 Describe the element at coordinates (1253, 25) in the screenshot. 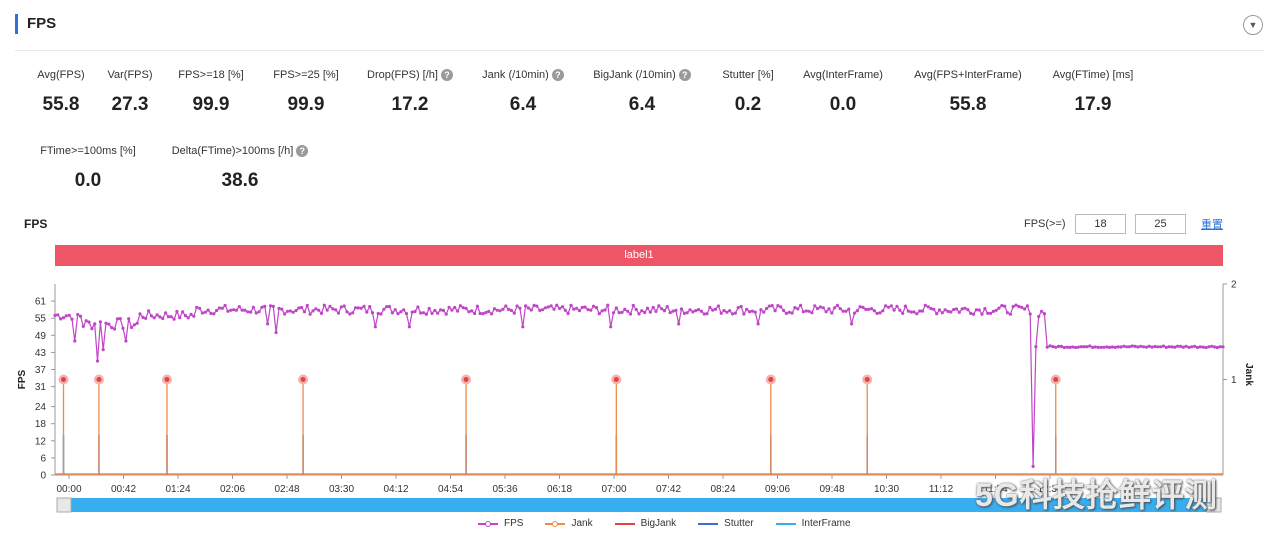

I see `collapse-button: ▼` at that location.